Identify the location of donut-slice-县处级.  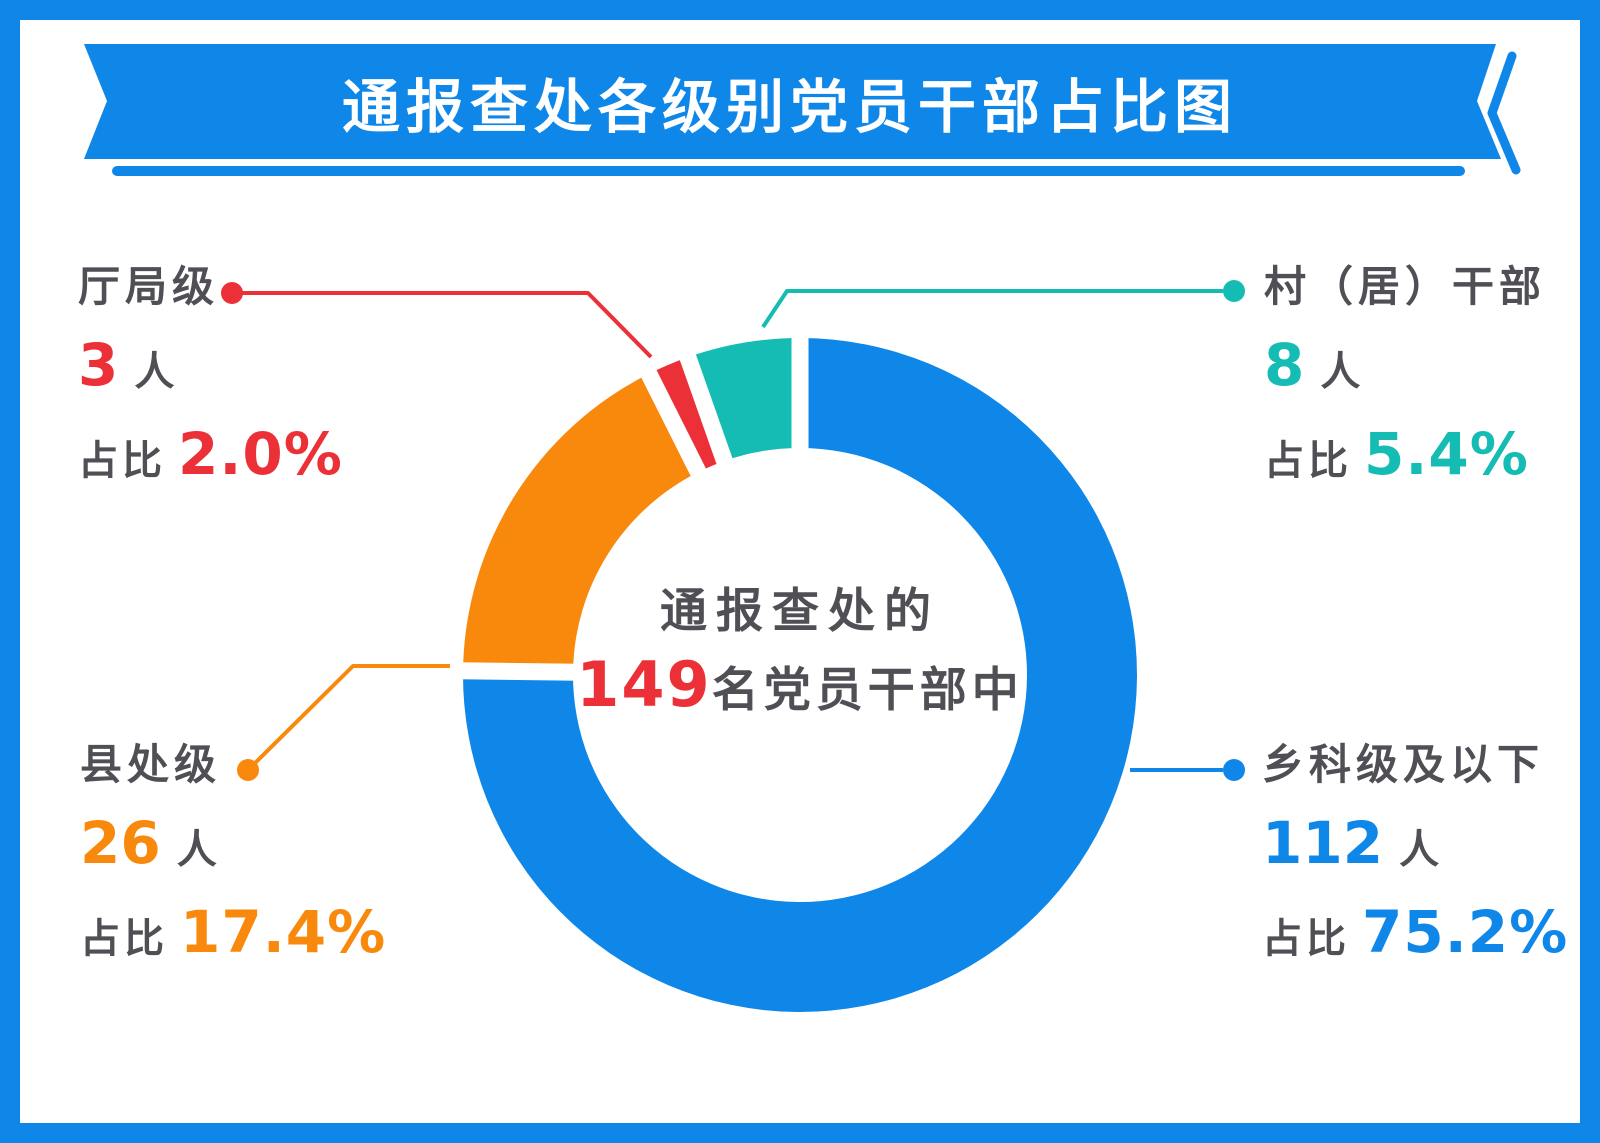
(581, 523).